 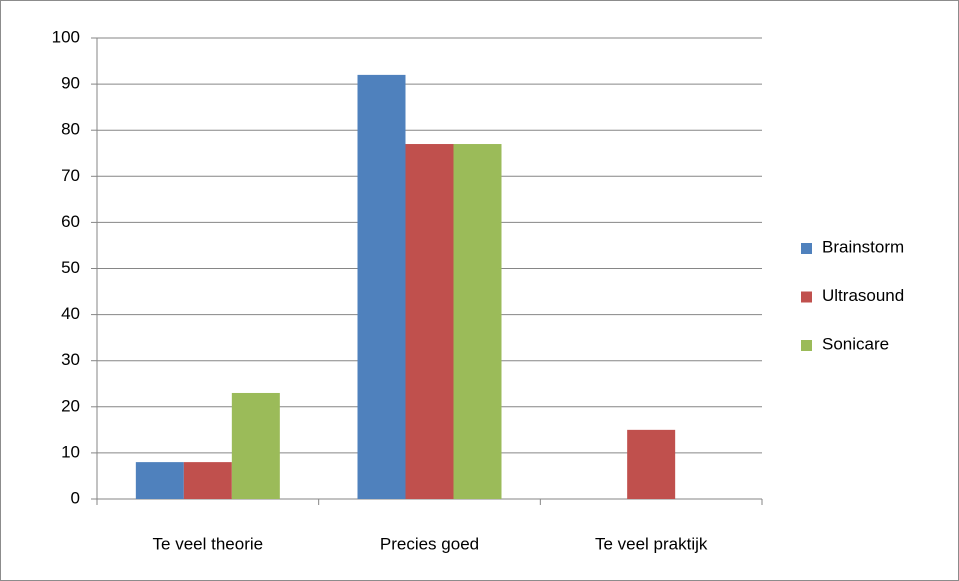 I want to click on y-tick-label: 60, so click(x=70, y=221).